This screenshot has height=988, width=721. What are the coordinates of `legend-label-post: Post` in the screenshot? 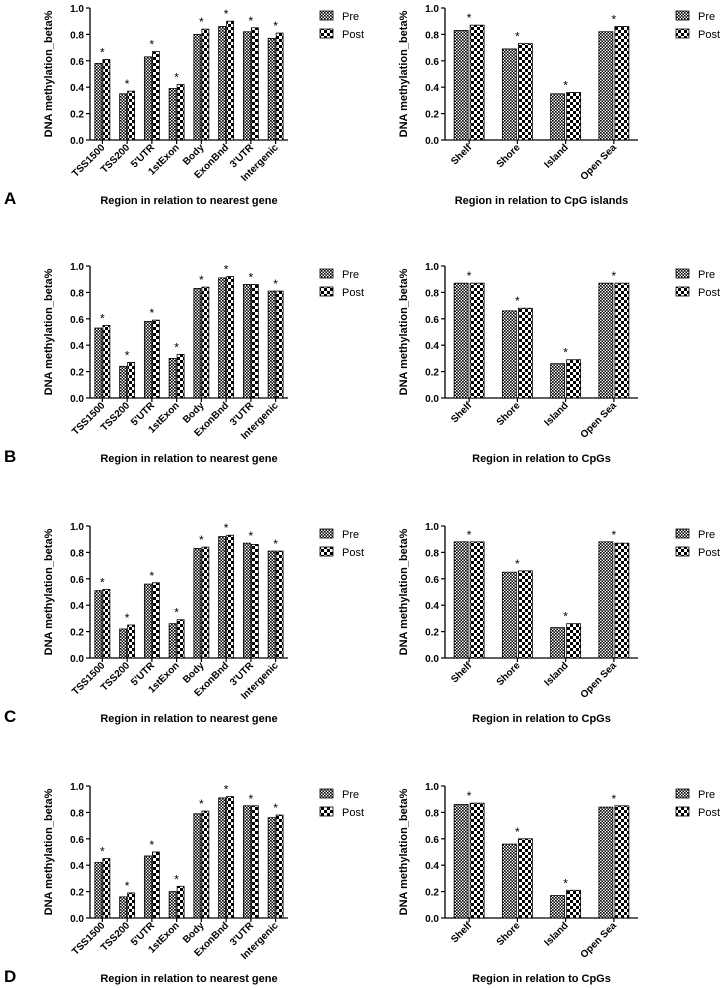 It's located at (353, 813).